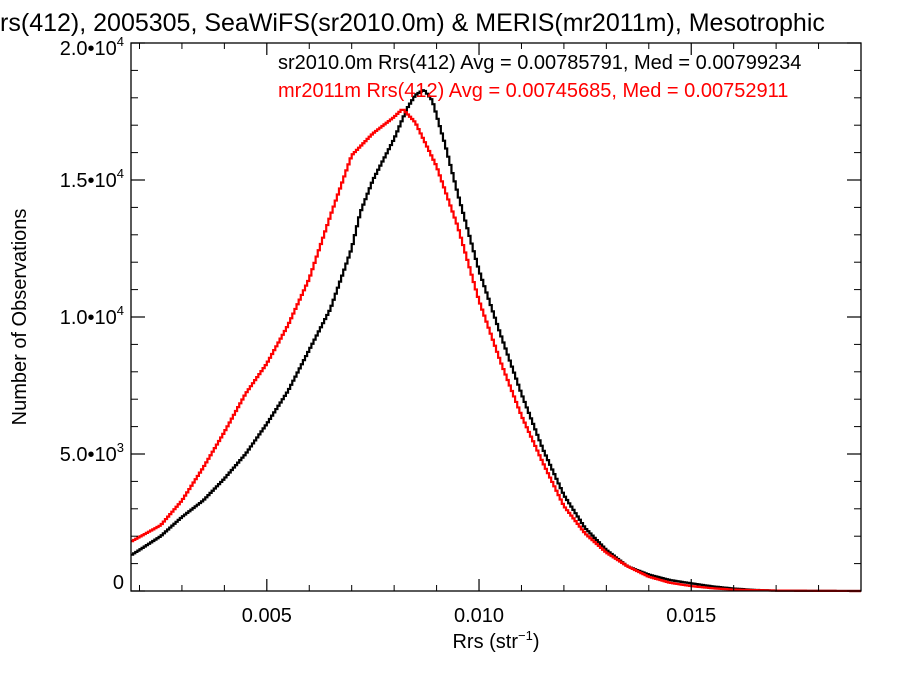 Image resolution: width=900 pixels, height=675 pixels. What do you see at coordinates (92, 47) in the screenshot?
I see `y-tick-label: 2.0•104` at bounding box center [92, 47].